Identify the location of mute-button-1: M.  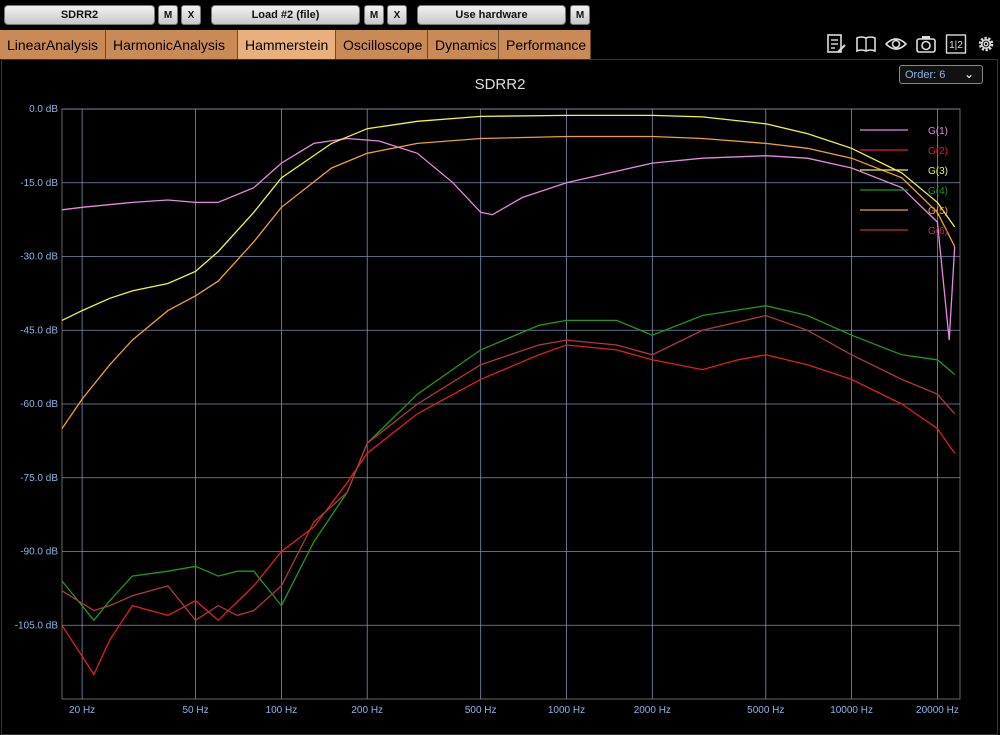
(168, 15).